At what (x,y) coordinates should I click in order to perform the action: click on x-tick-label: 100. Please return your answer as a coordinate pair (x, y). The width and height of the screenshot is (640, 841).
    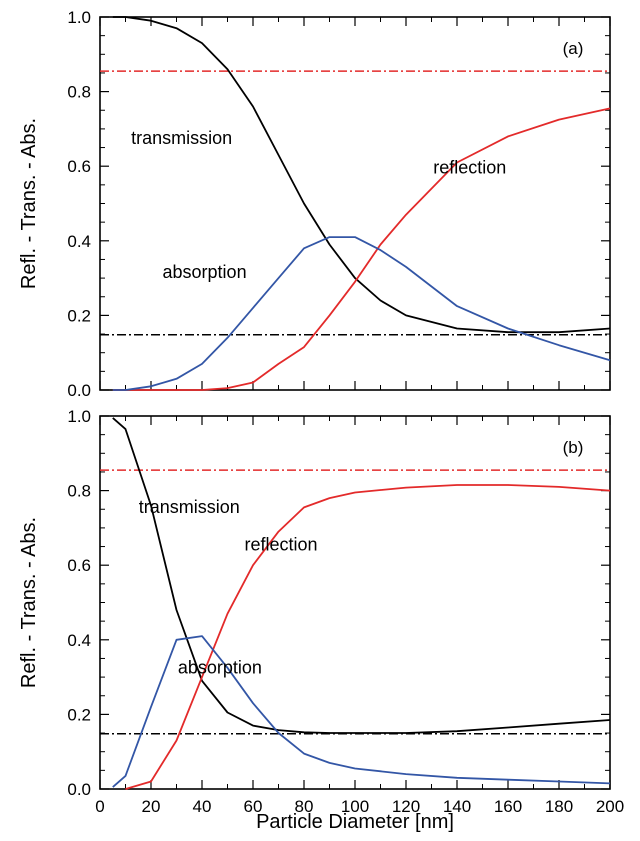
    Looking at the image, I should click on (355, 806).